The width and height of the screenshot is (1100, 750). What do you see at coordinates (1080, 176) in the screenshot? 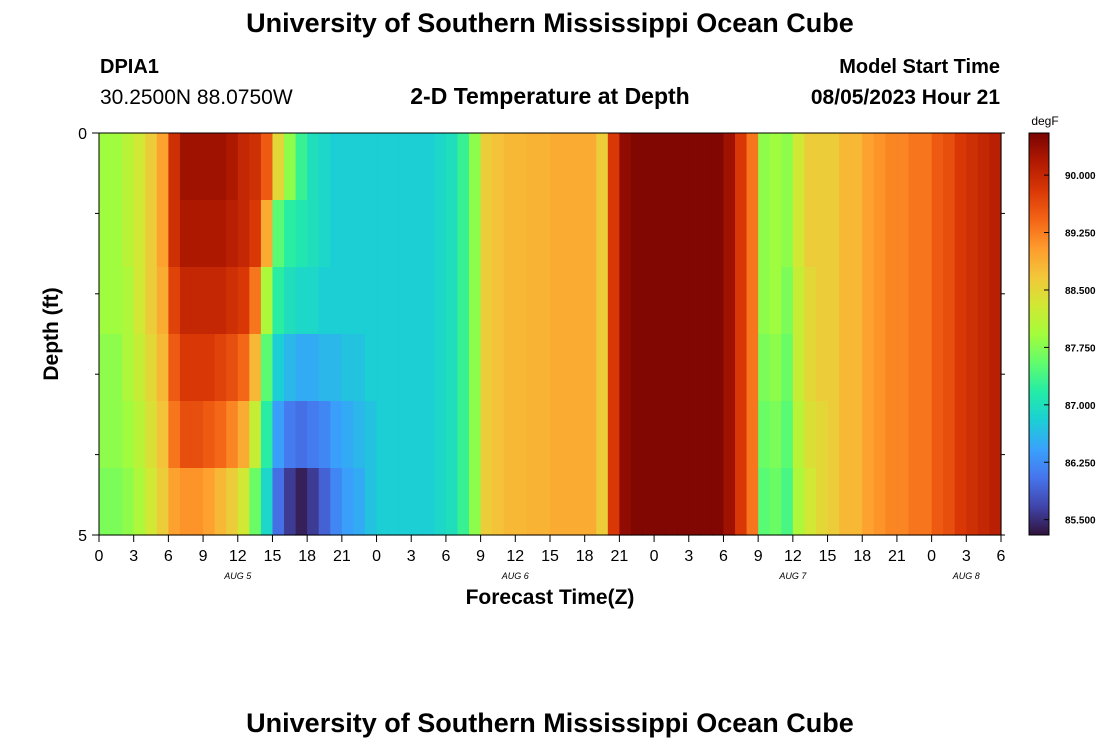
I see `colorbar-tick-label: 90.000` at bounding box center [1080, 176].